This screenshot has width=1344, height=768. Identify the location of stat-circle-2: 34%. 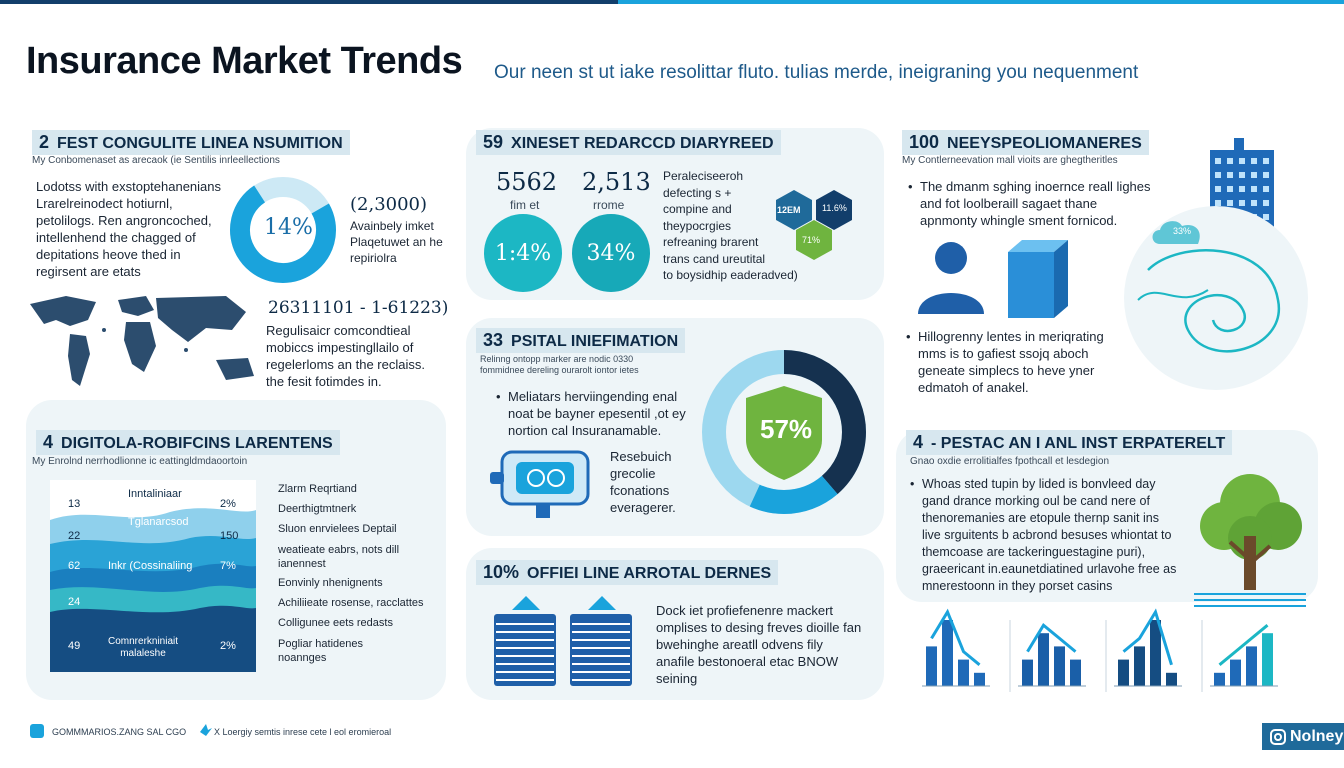
(611, 253).